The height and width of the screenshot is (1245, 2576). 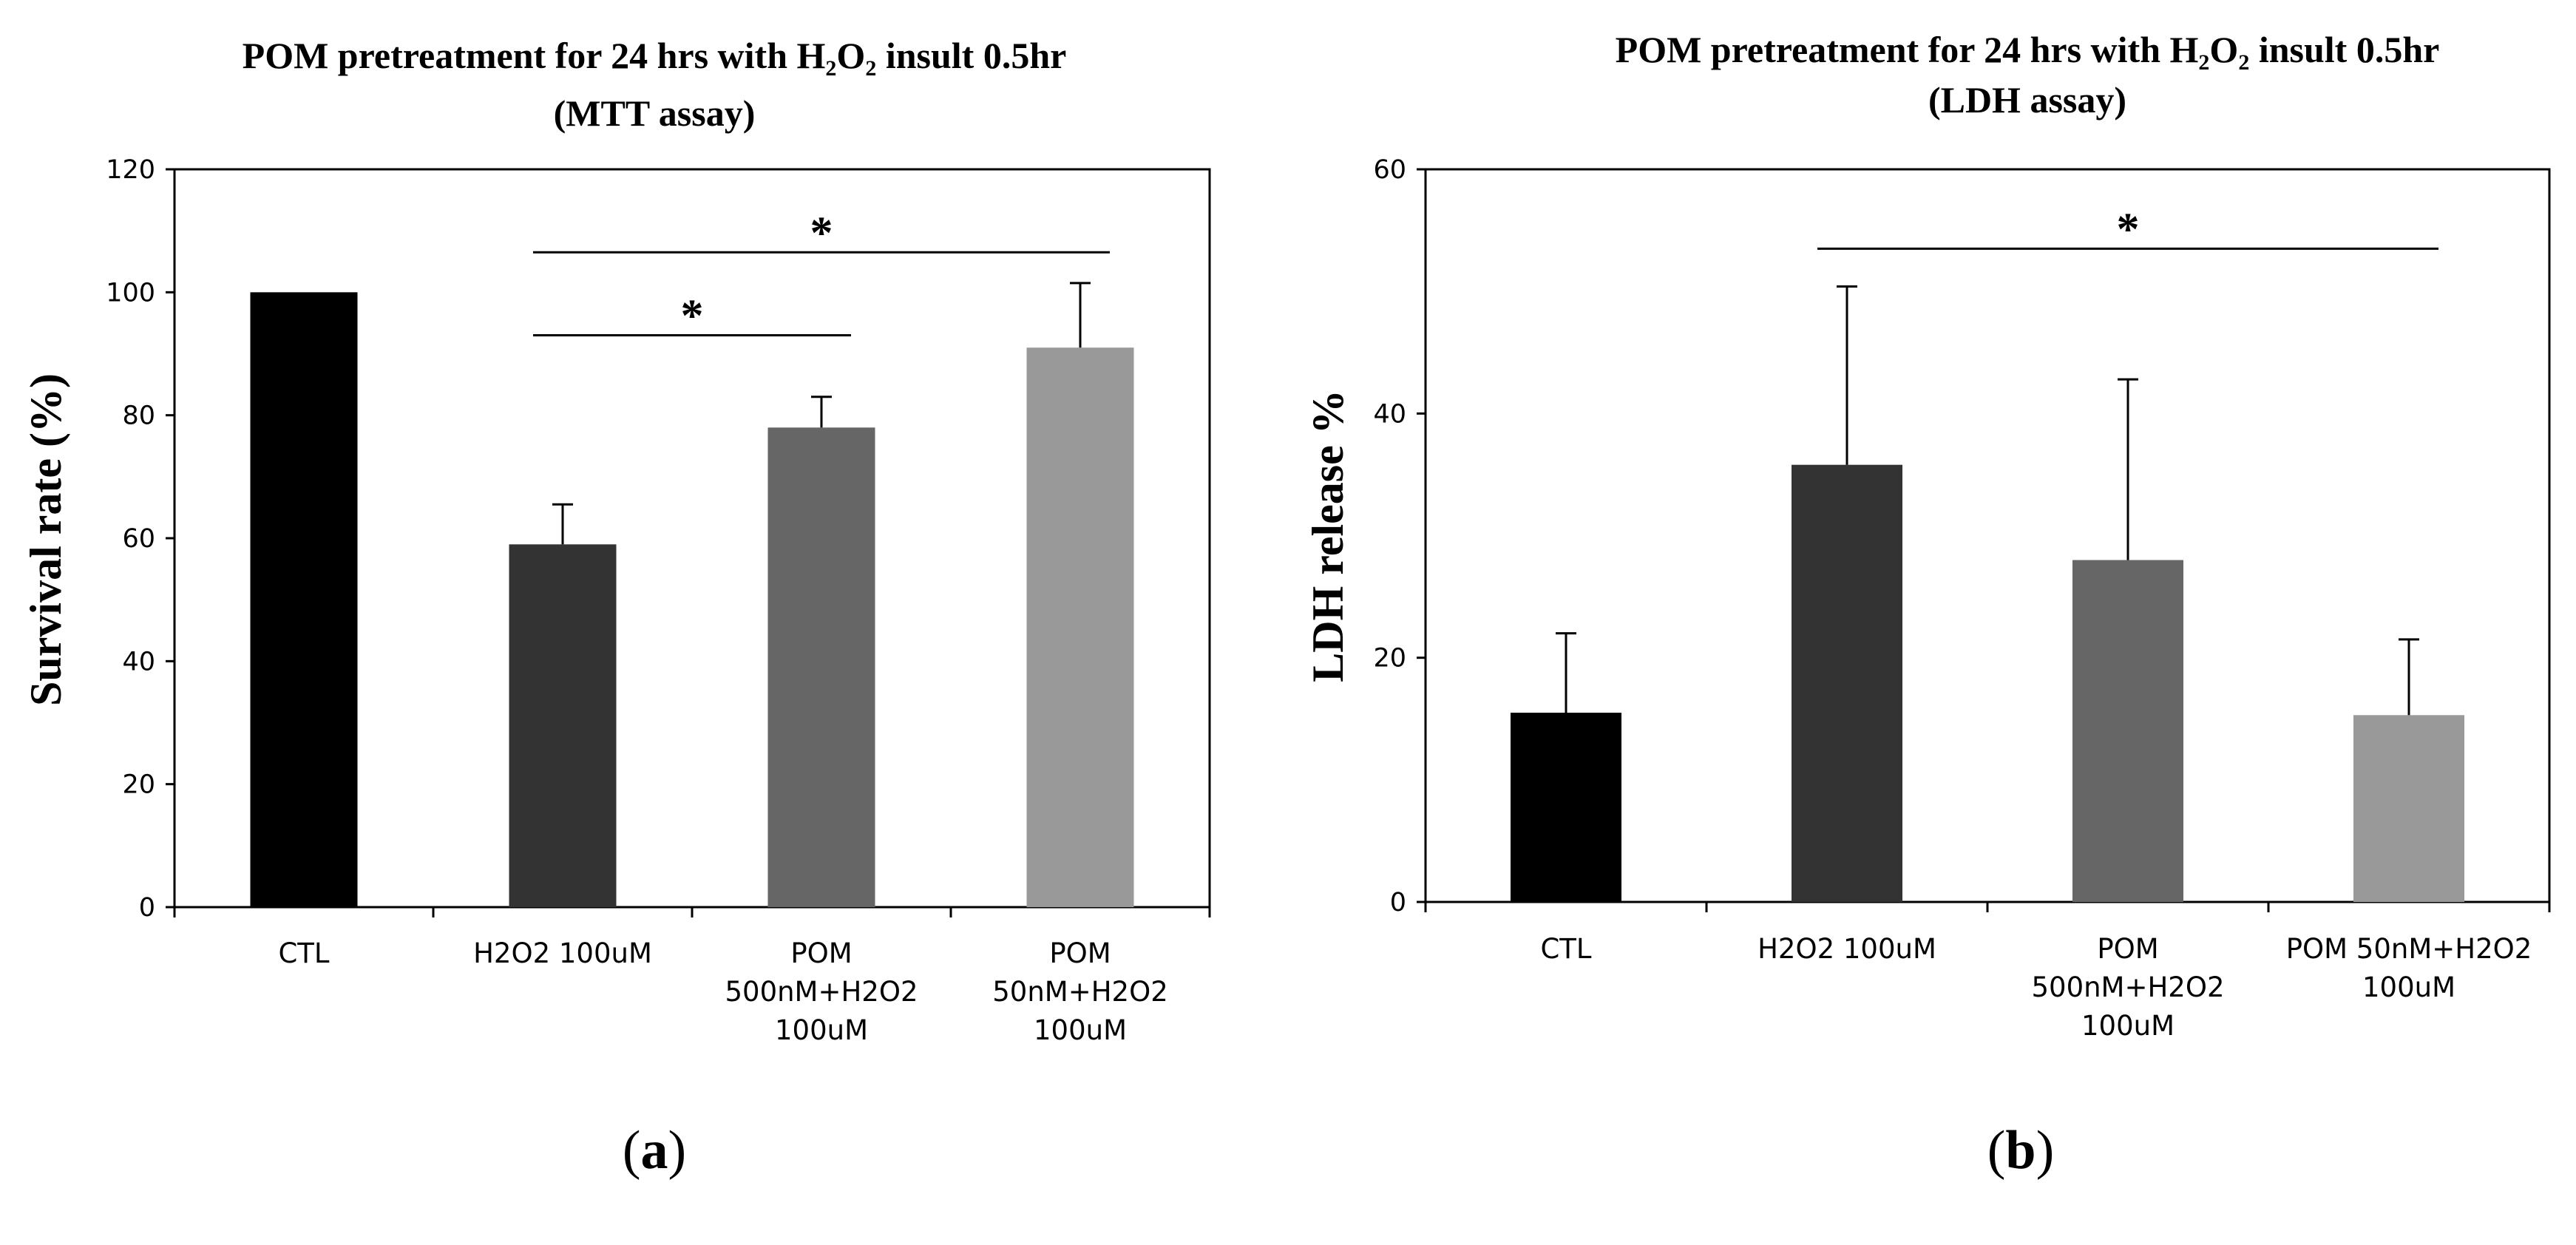 I want to click on y-axis-label: Survival rate (%), so click(x=45, y=539).